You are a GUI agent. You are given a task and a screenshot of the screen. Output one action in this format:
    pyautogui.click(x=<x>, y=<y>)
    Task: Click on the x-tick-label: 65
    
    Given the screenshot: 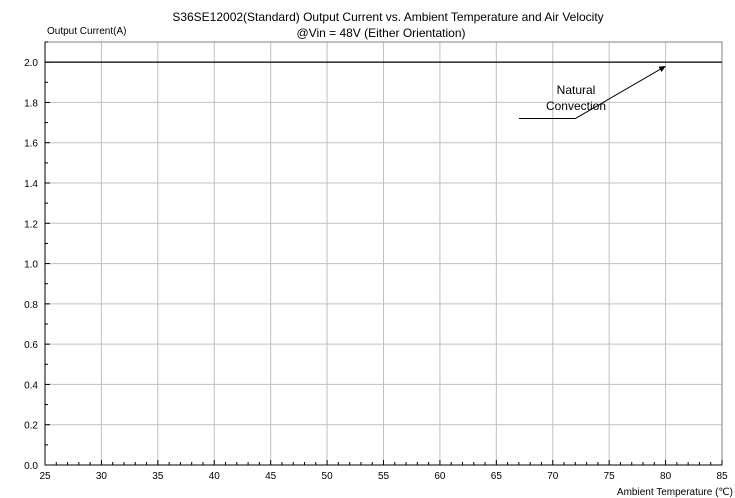 What is the action you would take?
    pyautogui.click(x=497, y=476)
    